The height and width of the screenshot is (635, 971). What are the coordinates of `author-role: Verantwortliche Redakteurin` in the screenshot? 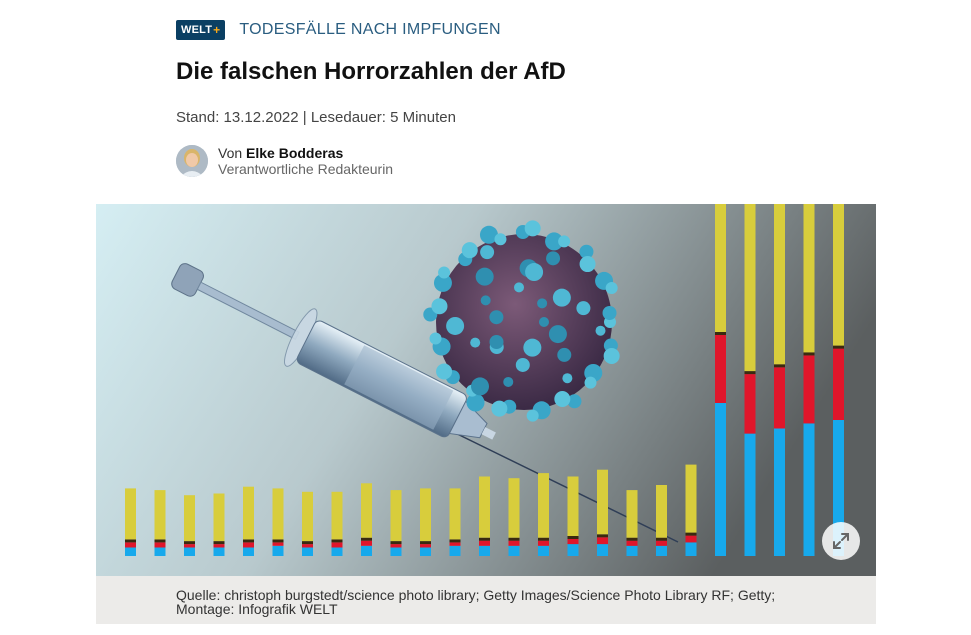 It's located at (306, 169).